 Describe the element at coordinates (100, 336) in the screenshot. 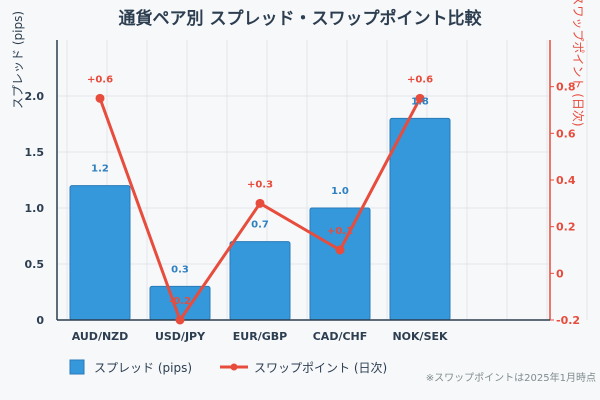

I see `x-tick-label: AUD/NZD` at that location.